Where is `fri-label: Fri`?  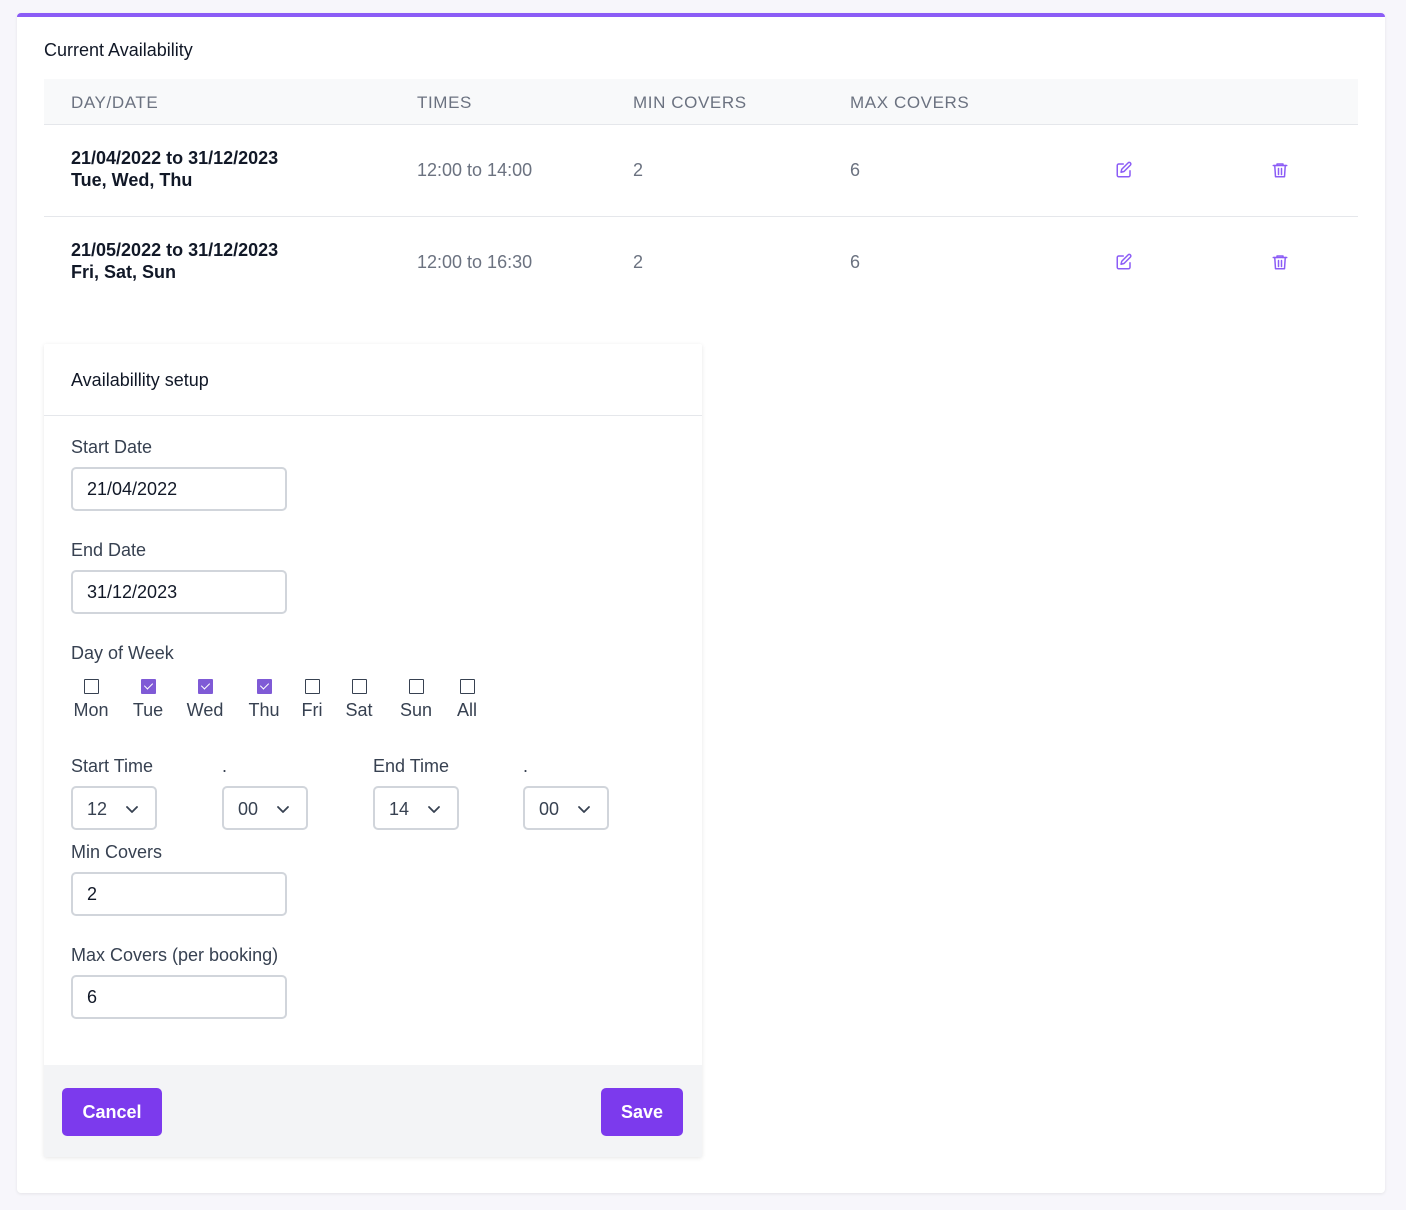
fri-label: Fri is located at coordinates (312, 710).